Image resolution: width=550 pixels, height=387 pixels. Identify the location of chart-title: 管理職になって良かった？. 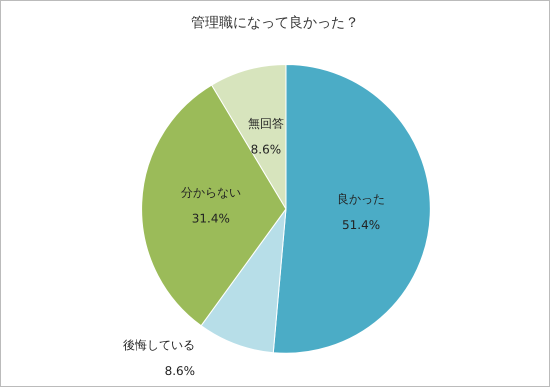
(275, 23).